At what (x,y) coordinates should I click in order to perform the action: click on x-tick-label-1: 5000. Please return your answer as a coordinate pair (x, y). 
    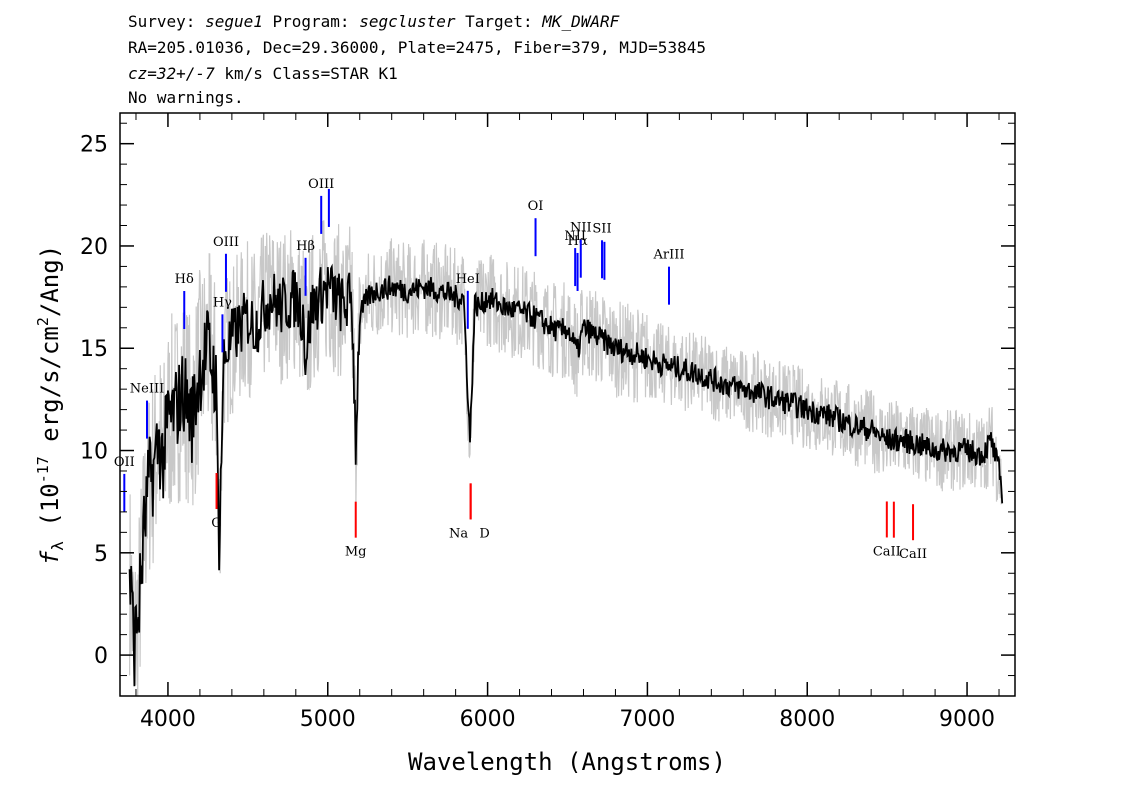
    Looking at the image, I should click on (328, 719).